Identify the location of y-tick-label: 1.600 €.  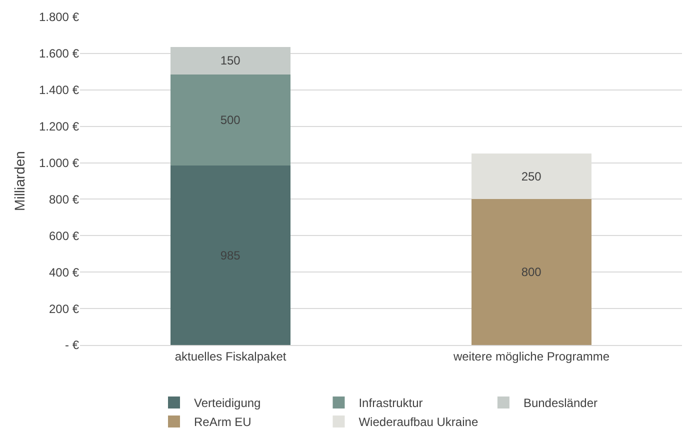
(59, 53).